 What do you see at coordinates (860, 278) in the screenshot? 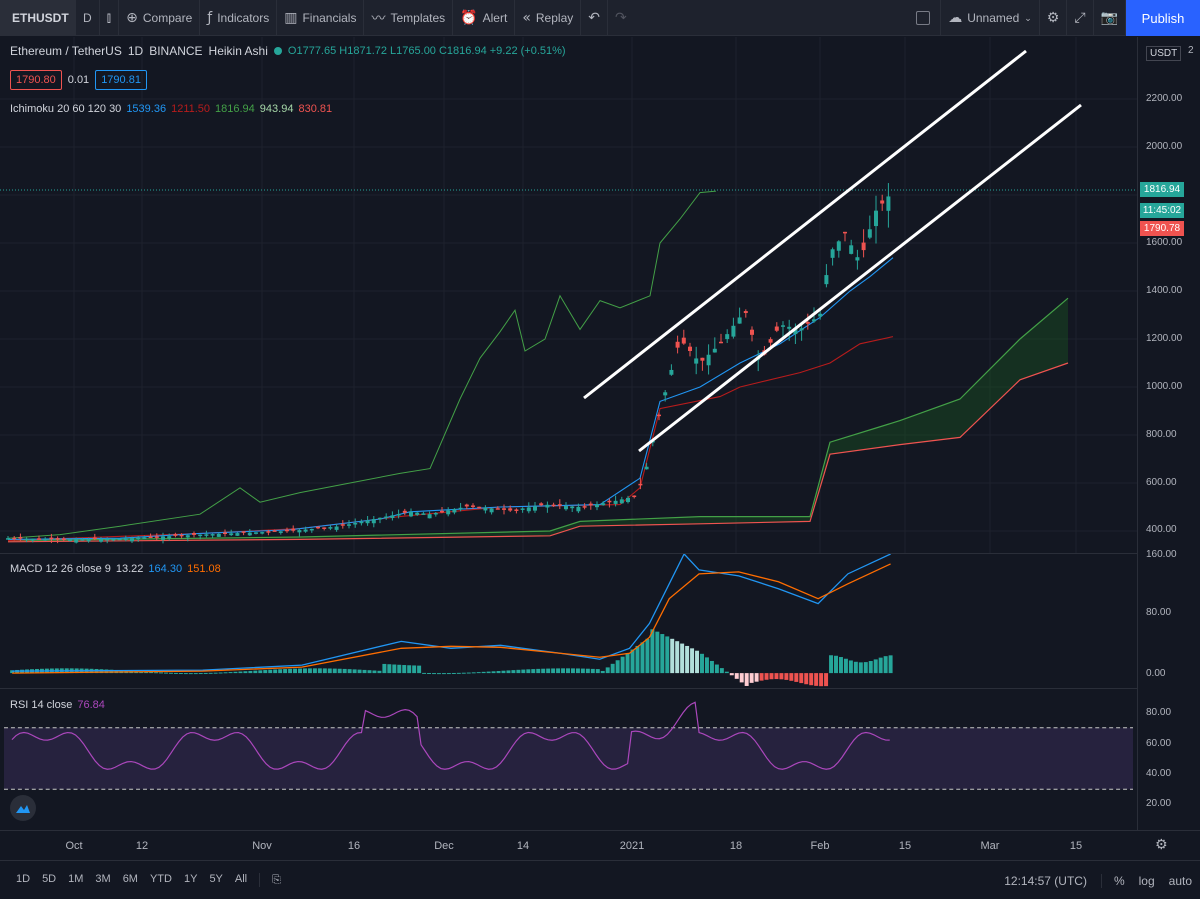
I see `channel-lower-line` at bounding box center [860, 278].